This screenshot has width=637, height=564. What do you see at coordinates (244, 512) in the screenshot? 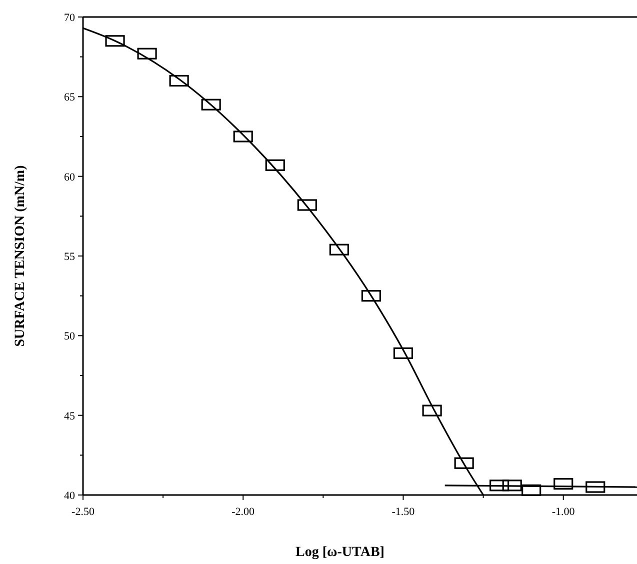
I see `x-tick-label: -2.00` at bounding box center [244, 512].